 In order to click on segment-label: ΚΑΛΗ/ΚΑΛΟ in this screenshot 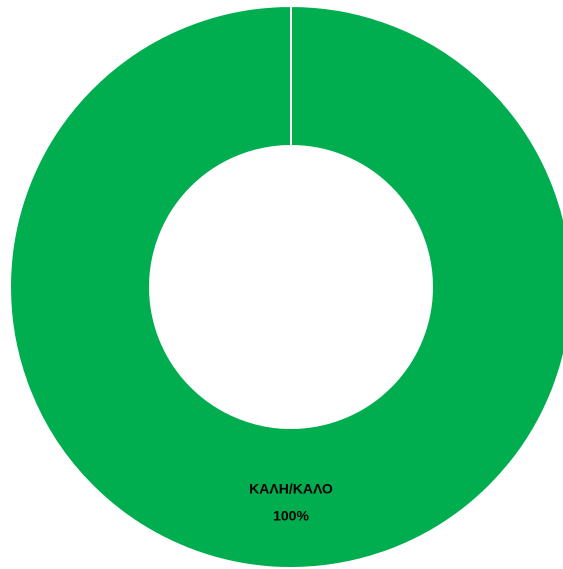, I will do `click(291, 489)`.